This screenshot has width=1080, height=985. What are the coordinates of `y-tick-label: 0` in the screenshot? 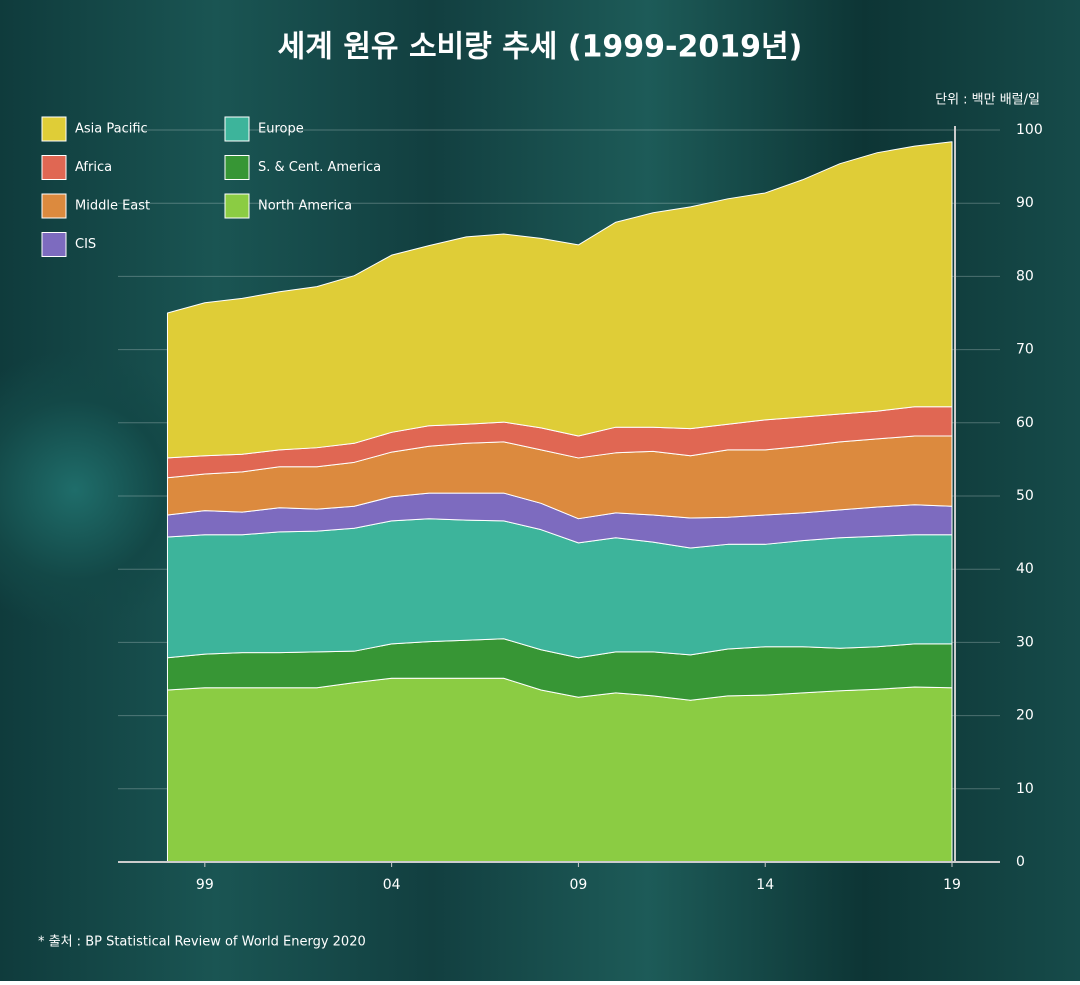 It's located at (1020, 862).